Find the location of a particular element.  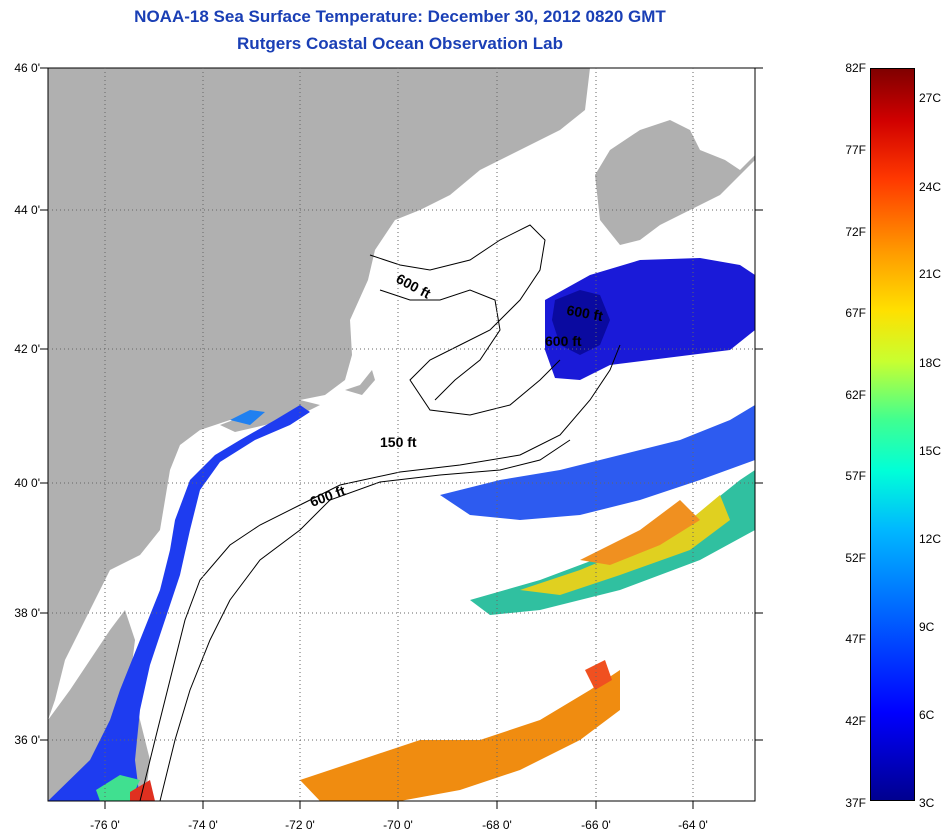

colorbar-f-label: 47F is located at coordinates (855, 639).